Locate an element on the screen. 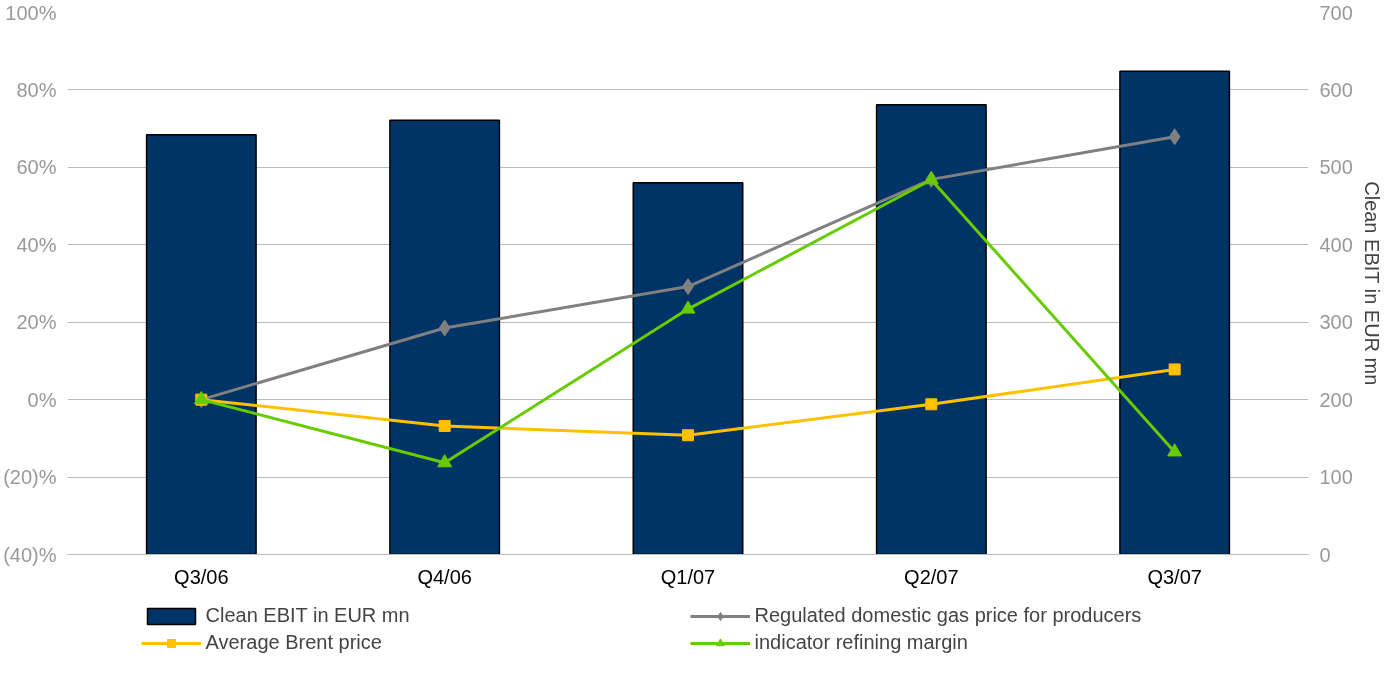  legend-label: Average Brent price is located at coordinates (294, 642).